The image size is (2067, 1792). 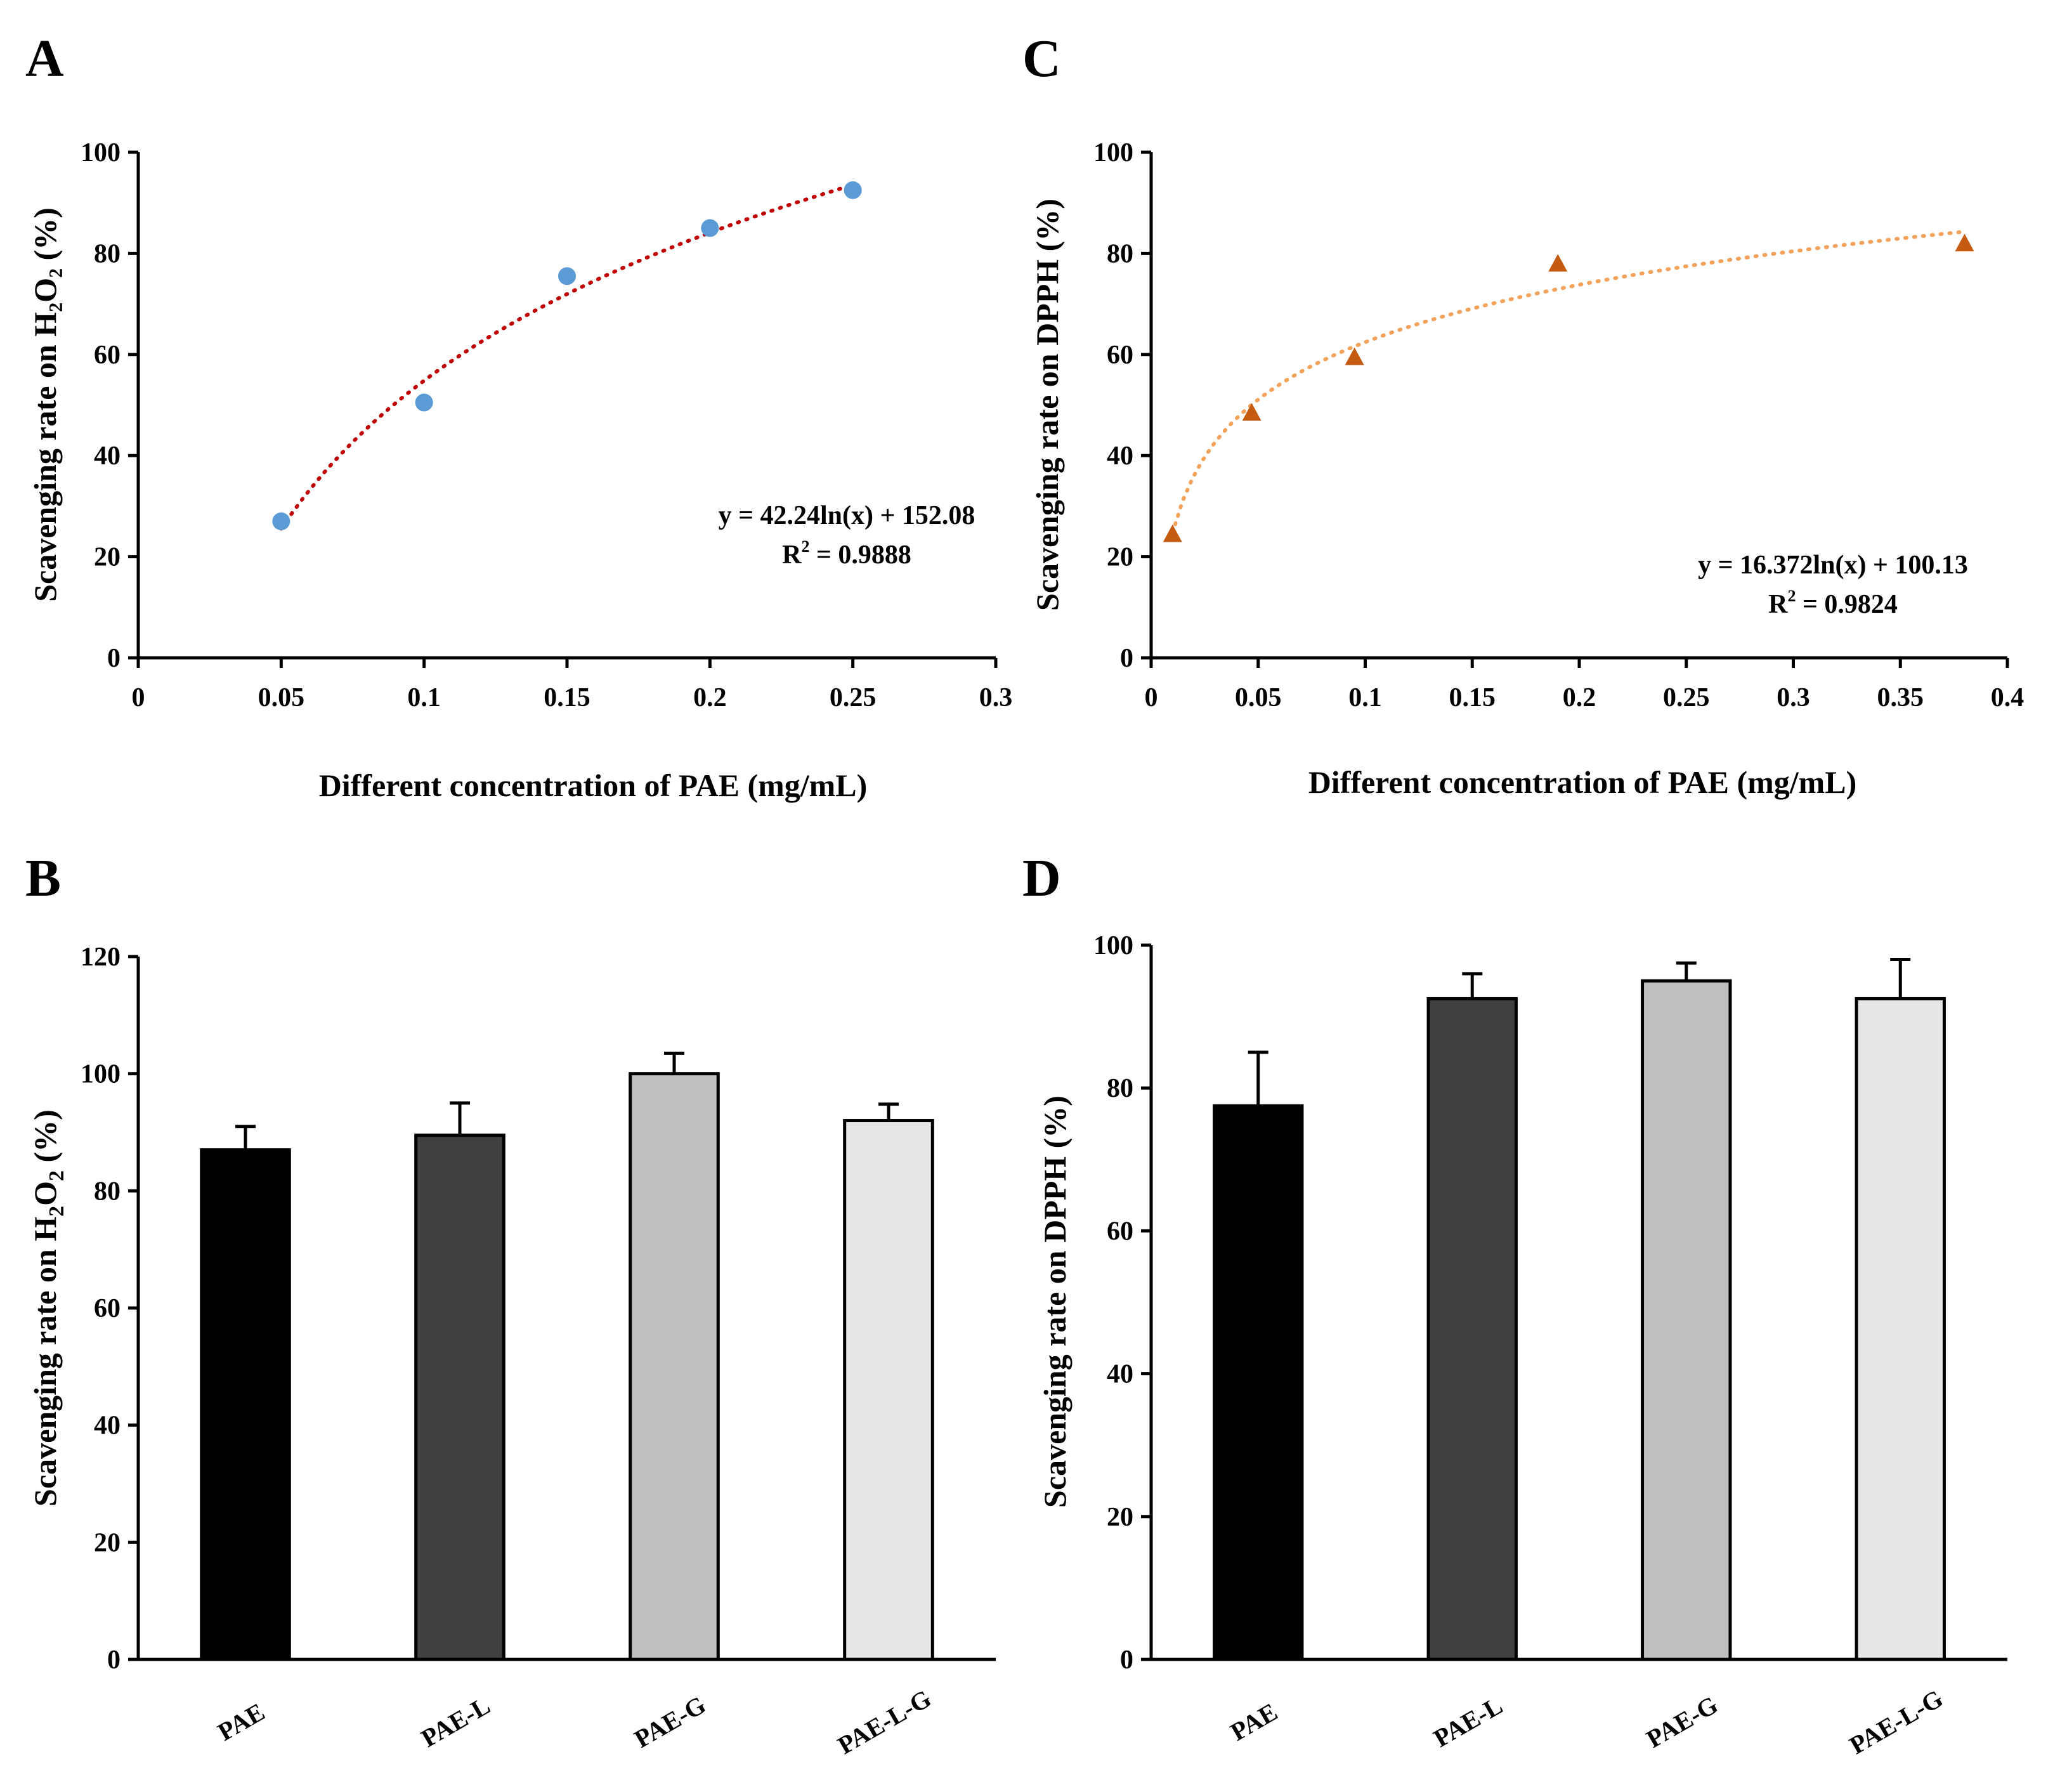 I want to click on d-category-label: PAE-L-G, so click(x=1895, y=1722).